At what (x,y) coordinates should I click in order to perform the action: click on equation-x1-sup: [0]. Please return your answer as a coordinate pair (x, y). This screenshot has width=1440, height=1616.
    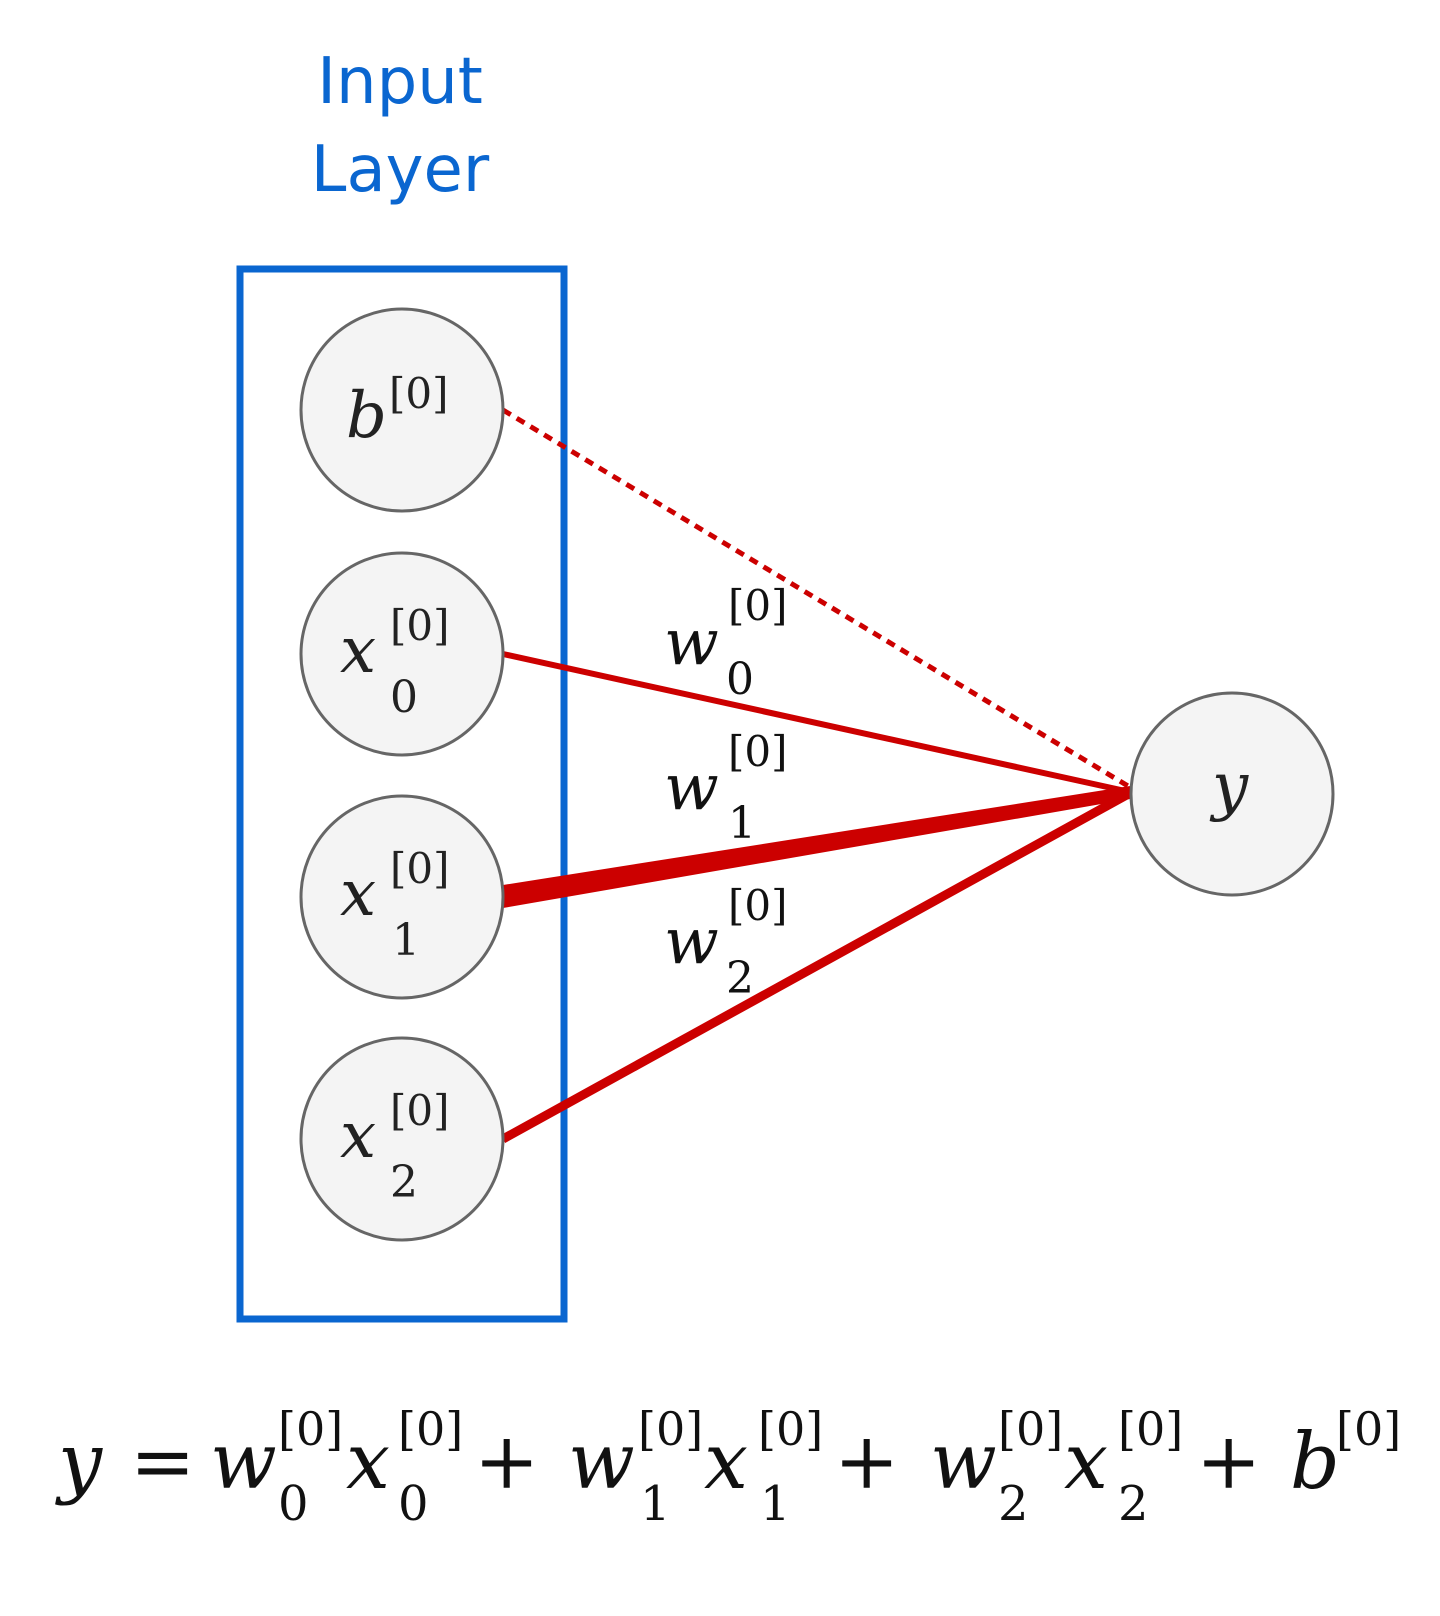
    Looking at the image, I should click on (790, 1429).